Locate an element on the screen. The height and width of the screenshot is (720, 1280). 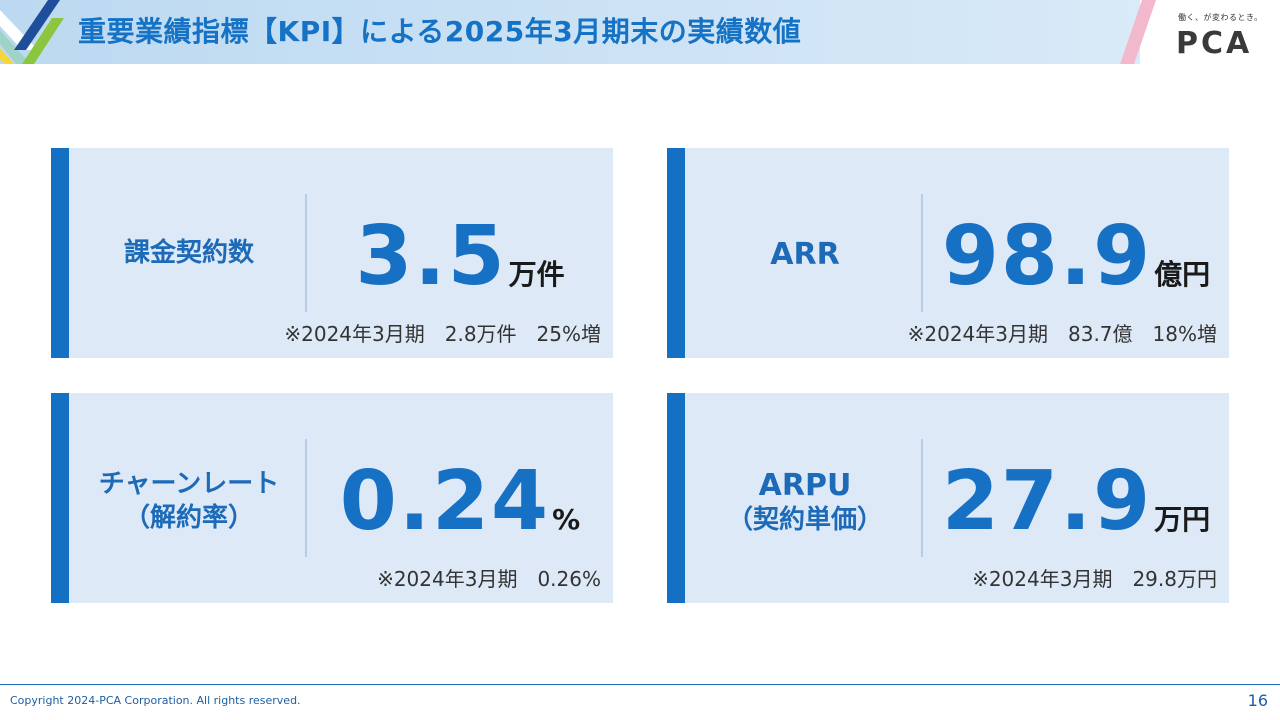
kpi-note: ※2024年3月期 0.26% is located at coordinates (489, 579).